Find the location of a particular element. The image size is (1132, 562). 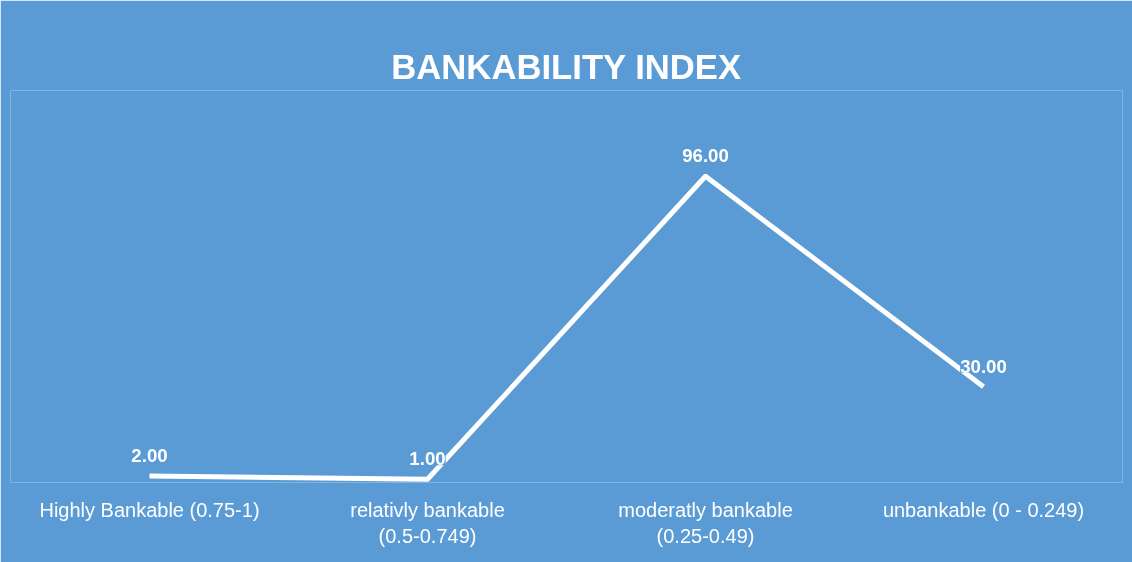

data-label: 1.00 is located at coordinates (427, 459).